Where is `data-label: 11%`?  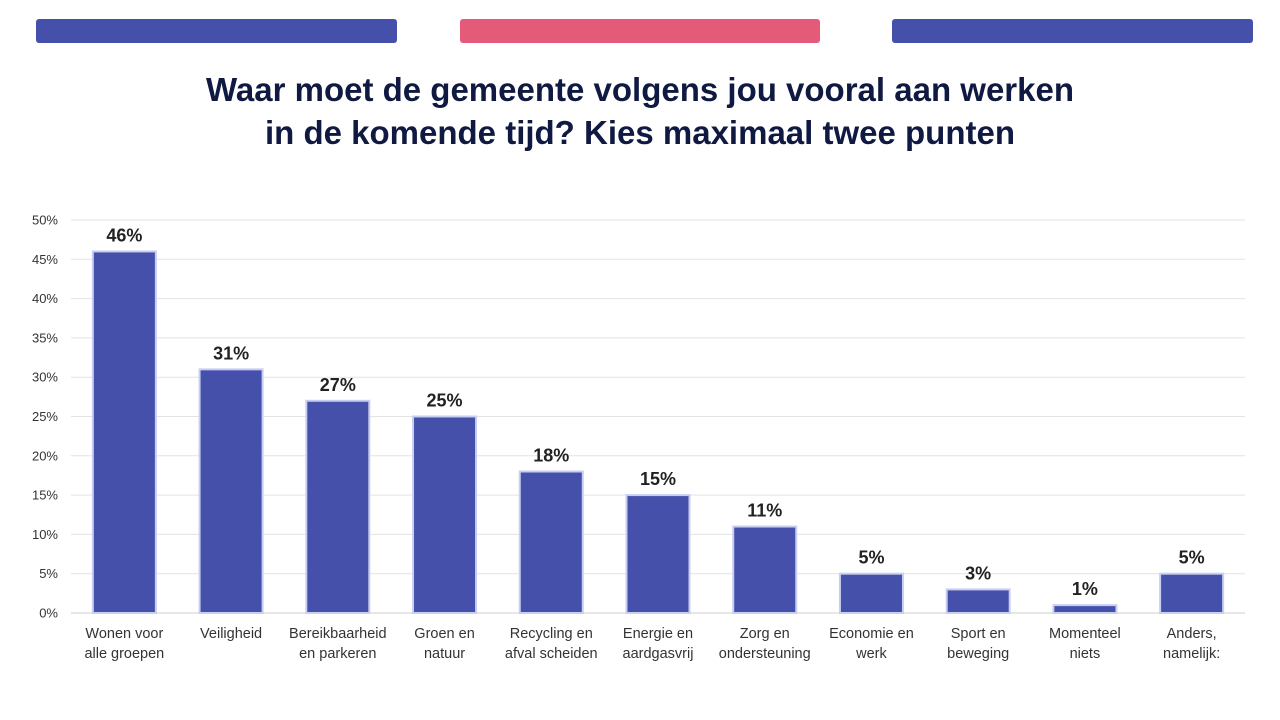
data-label: 11% is located at coordinates (764, 511).